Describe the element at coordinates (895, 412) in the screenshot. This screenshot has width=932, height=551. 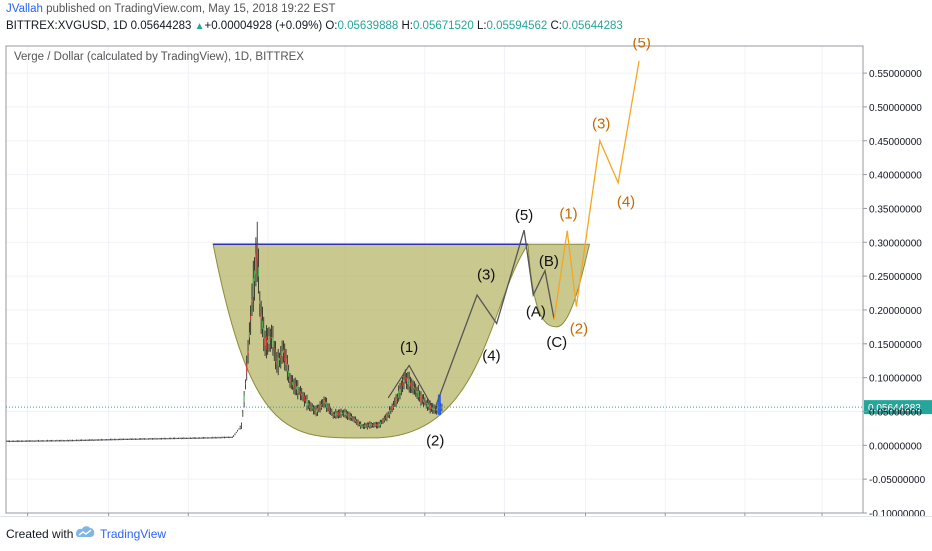
I see `y-tick-label: 0.05000000` at that location.